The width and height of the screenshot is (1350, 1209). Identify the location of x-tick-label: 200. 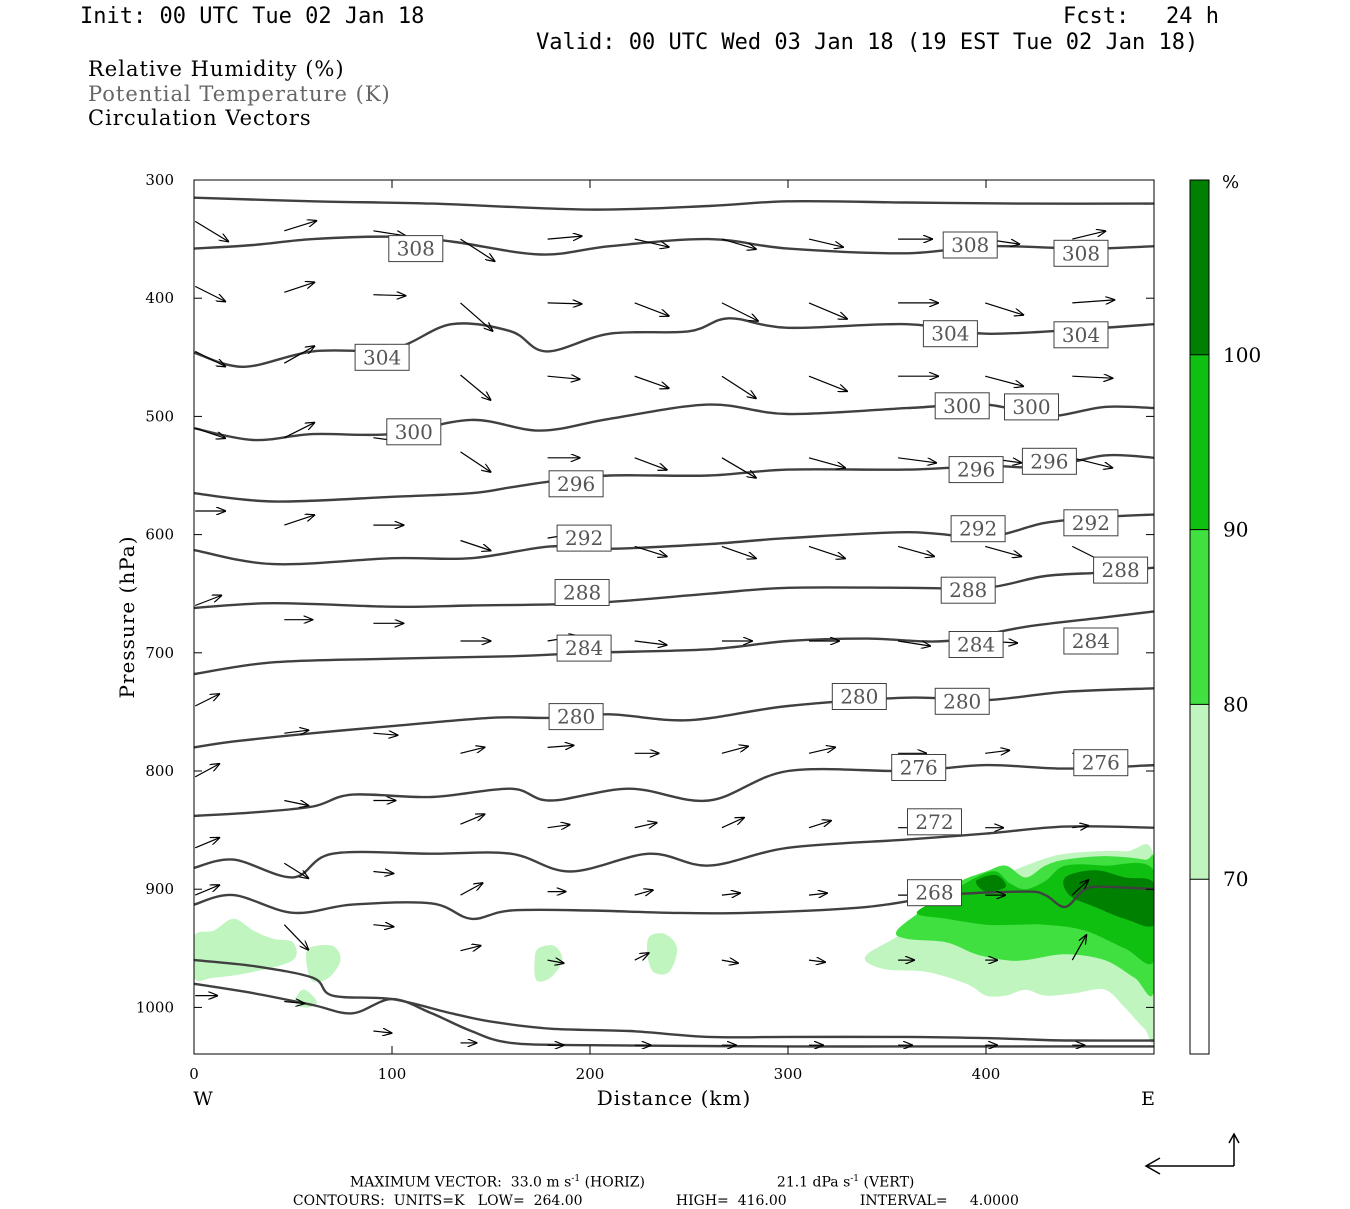
(590, 1074).